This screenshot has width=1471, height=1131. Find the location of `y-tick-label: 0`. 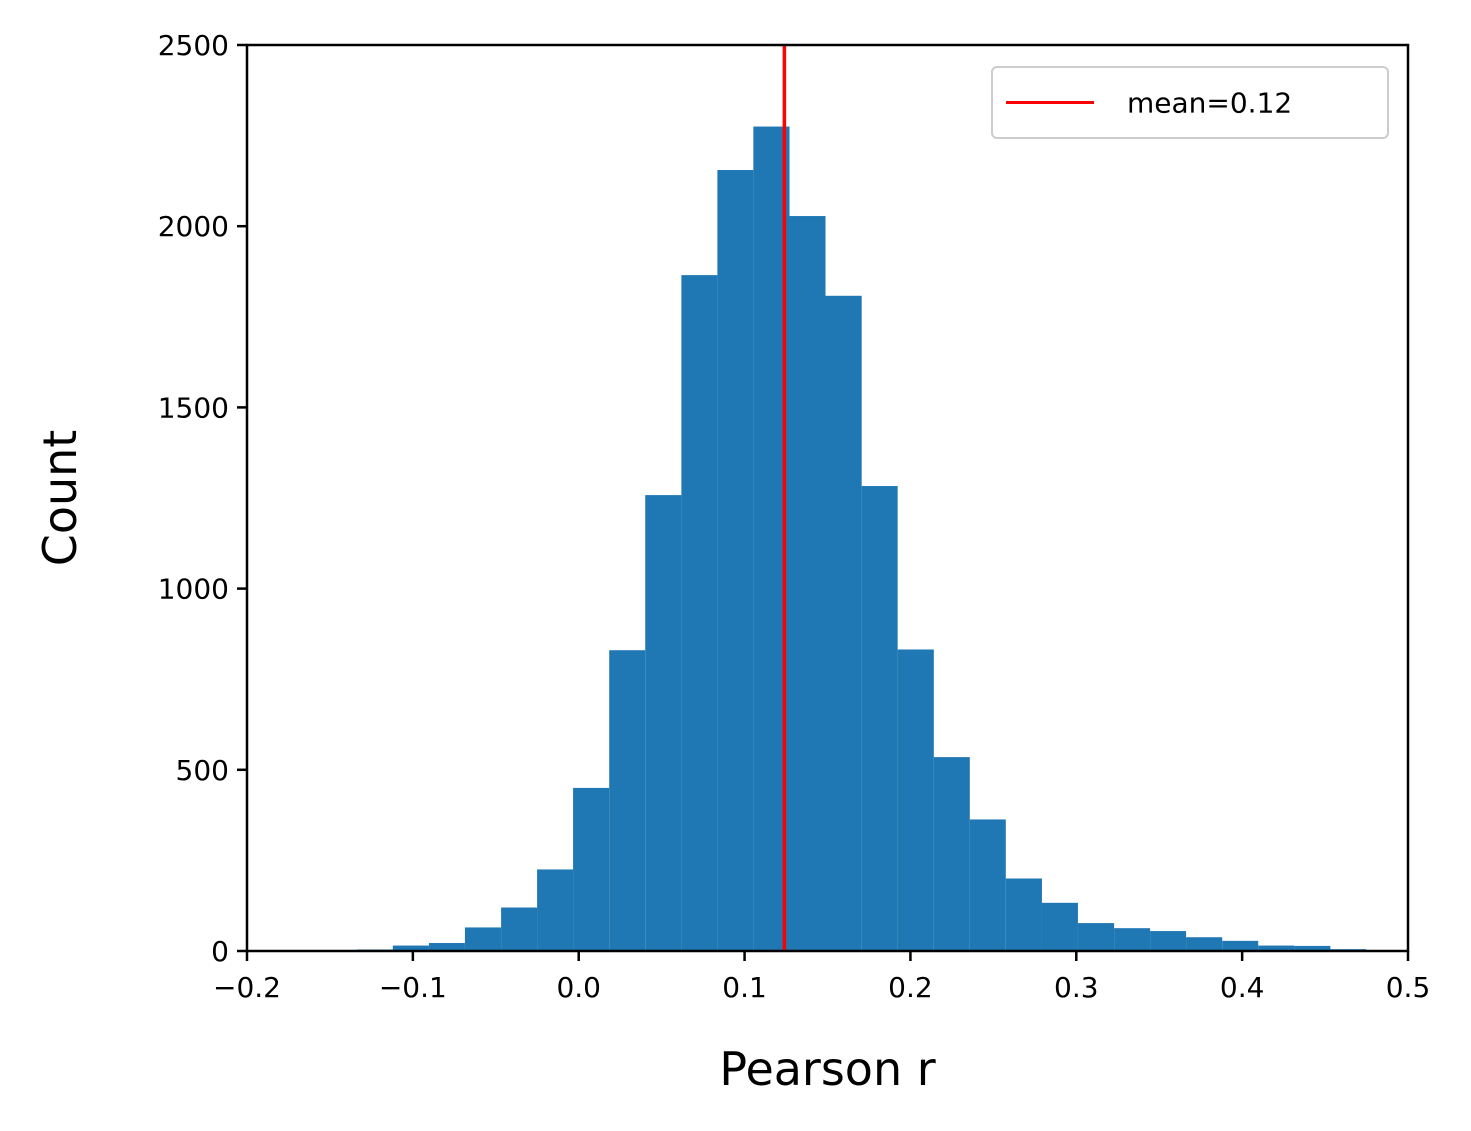

y-tick-label: 0 is located at coordinates (220, 951).